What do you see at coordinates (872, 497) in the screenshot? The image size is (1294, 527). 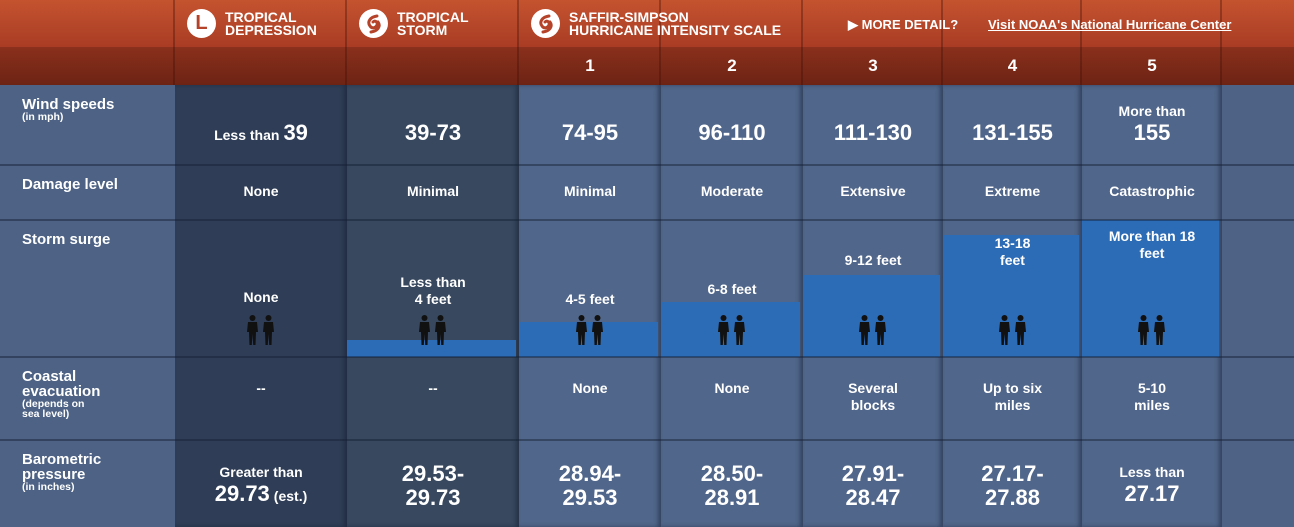 I see `cell-line: 28.47` at bounding box center [872, 497].